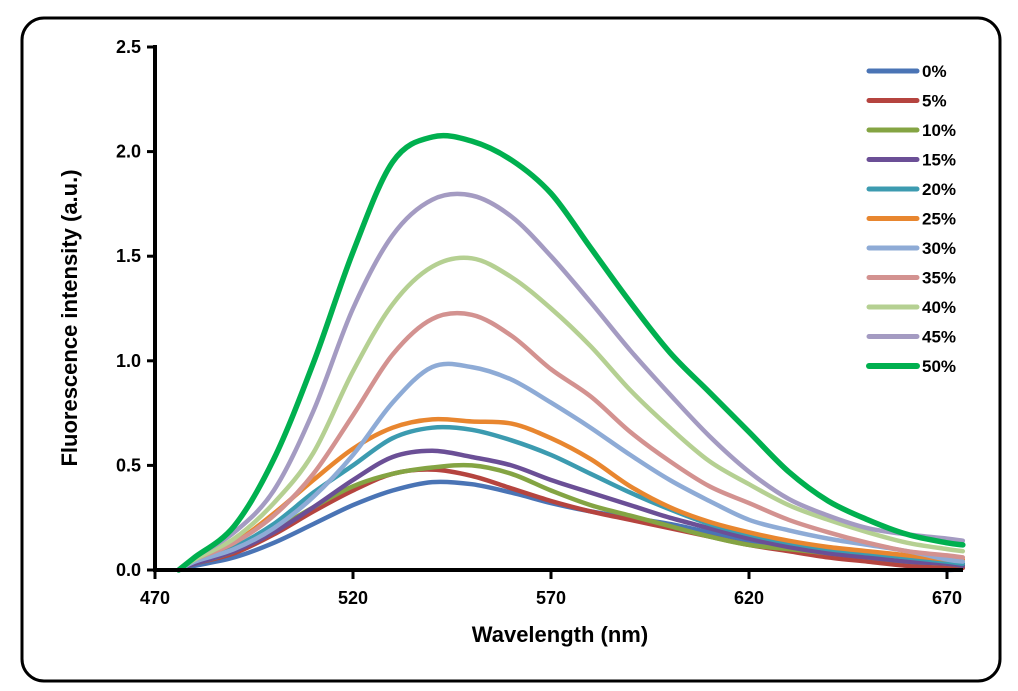  What do you see at coordinates (911, 366) in the screenshot?
I see `legend-item: 50%` at bounding box center [911, 366].